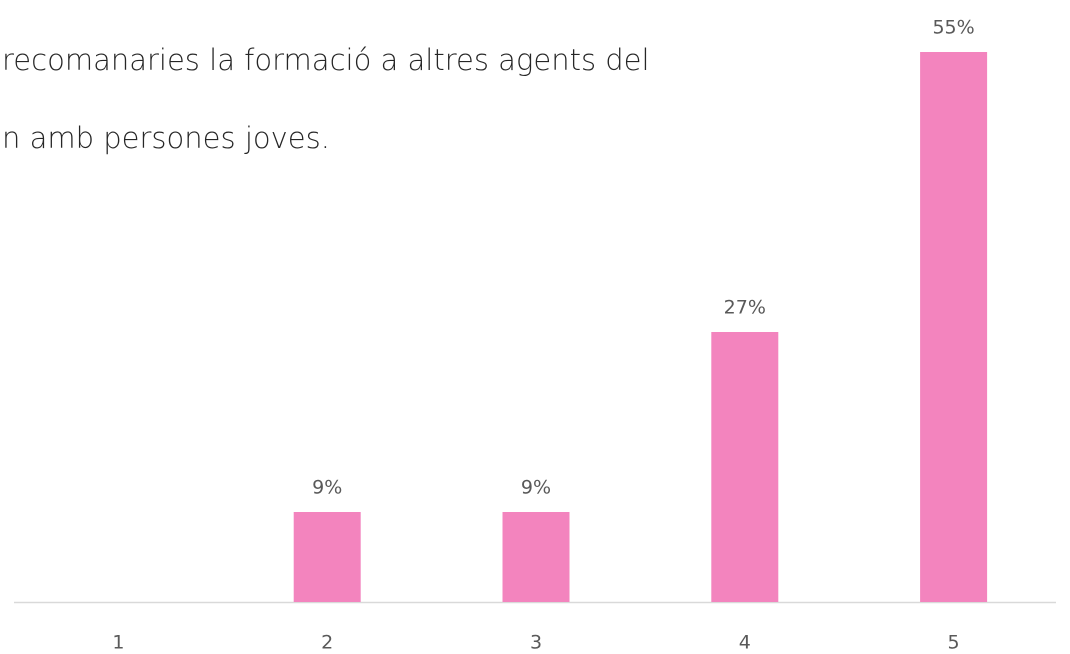  I want to click on x-tick-label: 4, so click(745, 643).